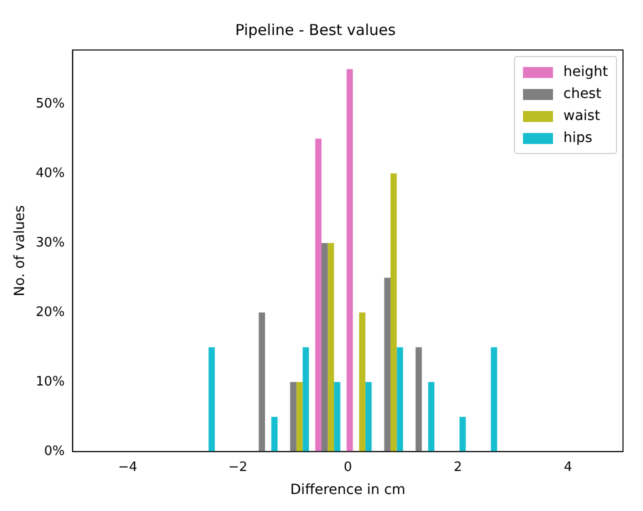  Describe the element at coordinates (348, 490) in the screenshot. I see `x-axis-title: Difference in cm` at that location.